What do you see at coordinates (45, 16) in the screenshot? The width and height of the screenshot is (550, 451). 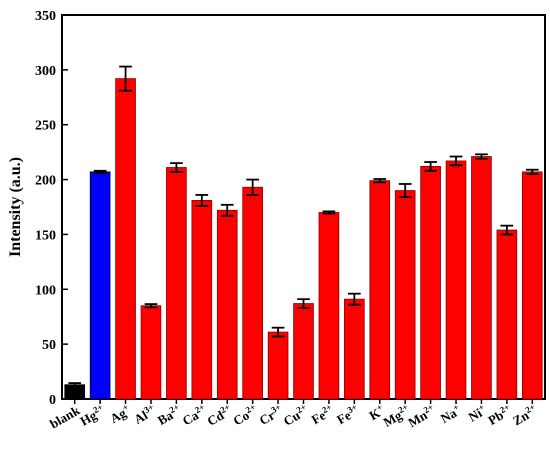 I see `y-tick-label: 350` at bounding box center [45, 16].